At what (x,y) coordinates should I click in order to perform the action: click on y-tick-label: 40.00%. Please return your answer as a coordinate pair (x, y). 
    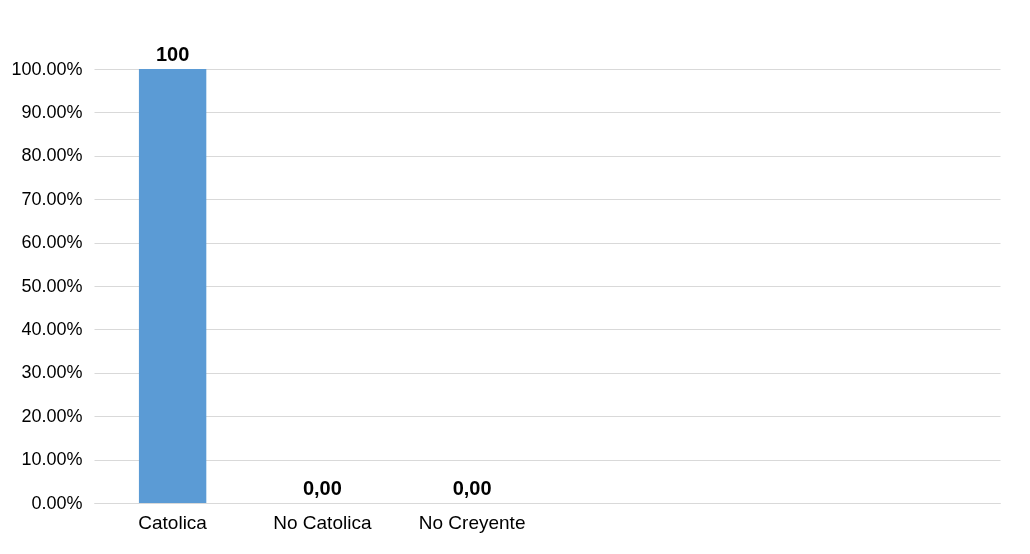
    Looking at the image, I should click on (52, 328).